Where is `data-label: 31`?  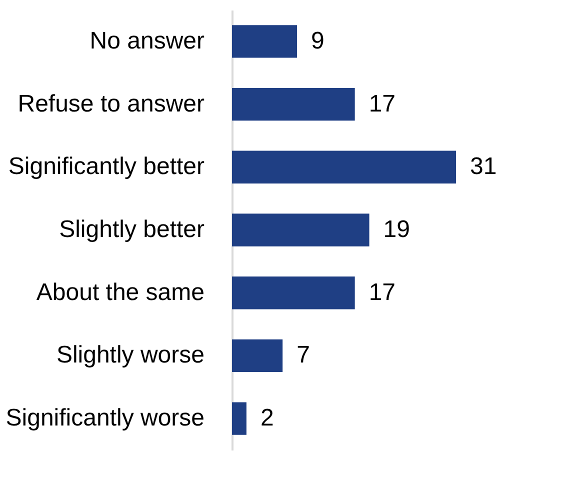
data-label: 31 is located at coordinates (483, 166).